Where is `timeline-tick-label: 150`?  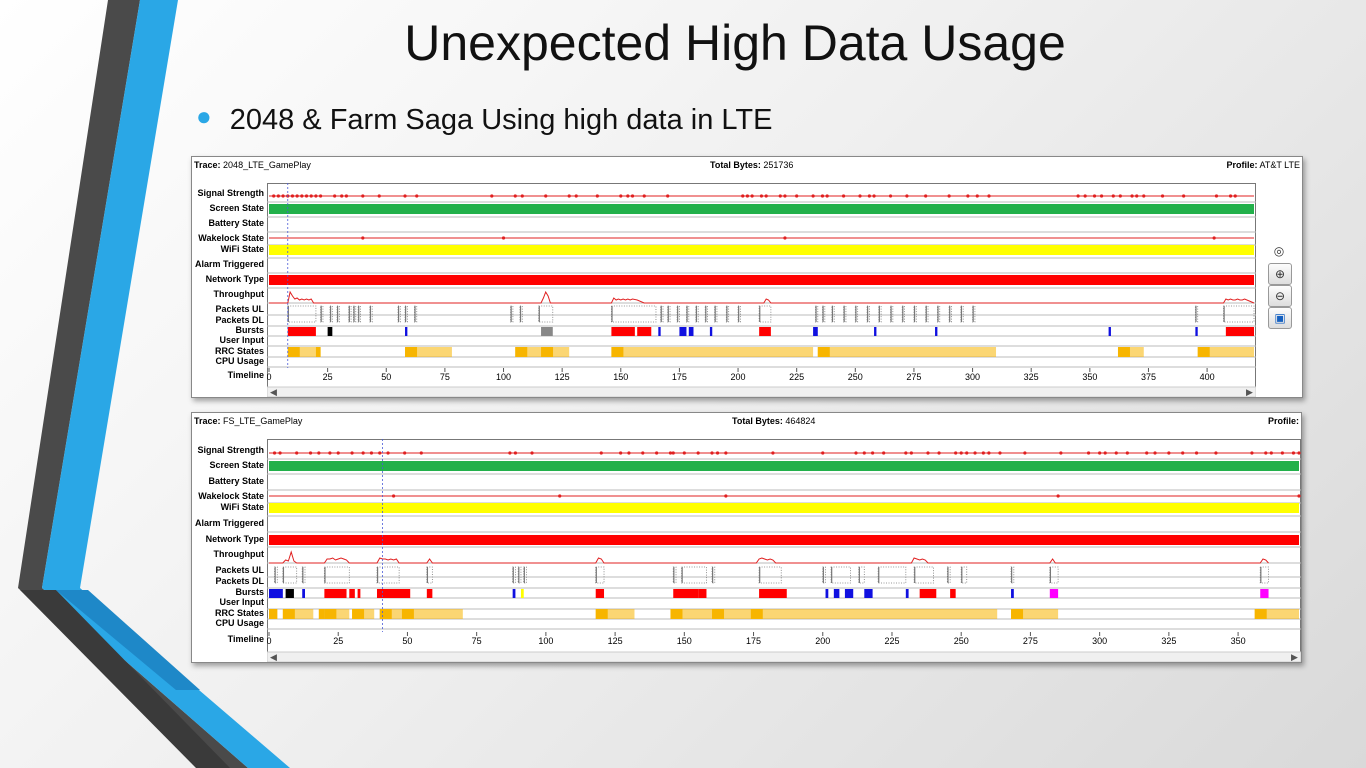 timeline-tick-label: 150 is located at coordinates (684, 641).